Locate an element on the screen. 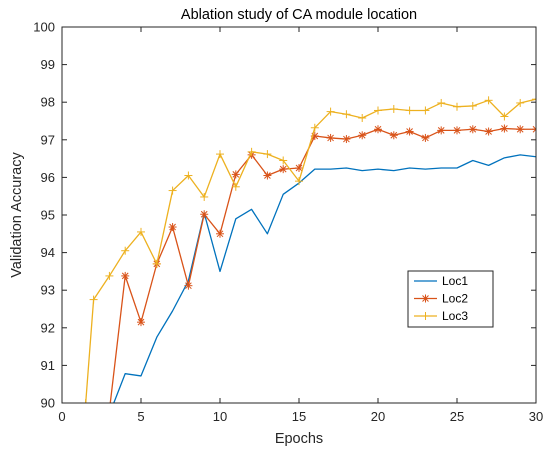 The height and width of the screenshot is (455, 550). x-tick-label: 0 is located at coordinates (61, 416).